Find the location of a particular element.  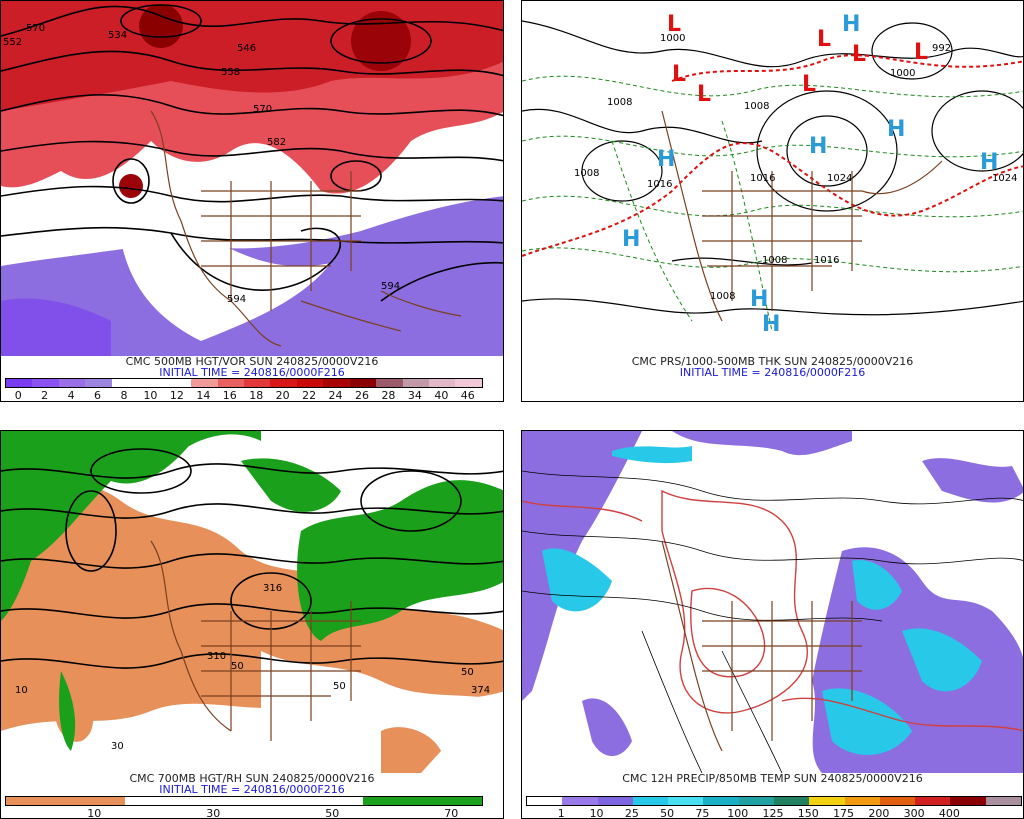

colorbar-tick-label: 30 is located at coordinates (213, 813).